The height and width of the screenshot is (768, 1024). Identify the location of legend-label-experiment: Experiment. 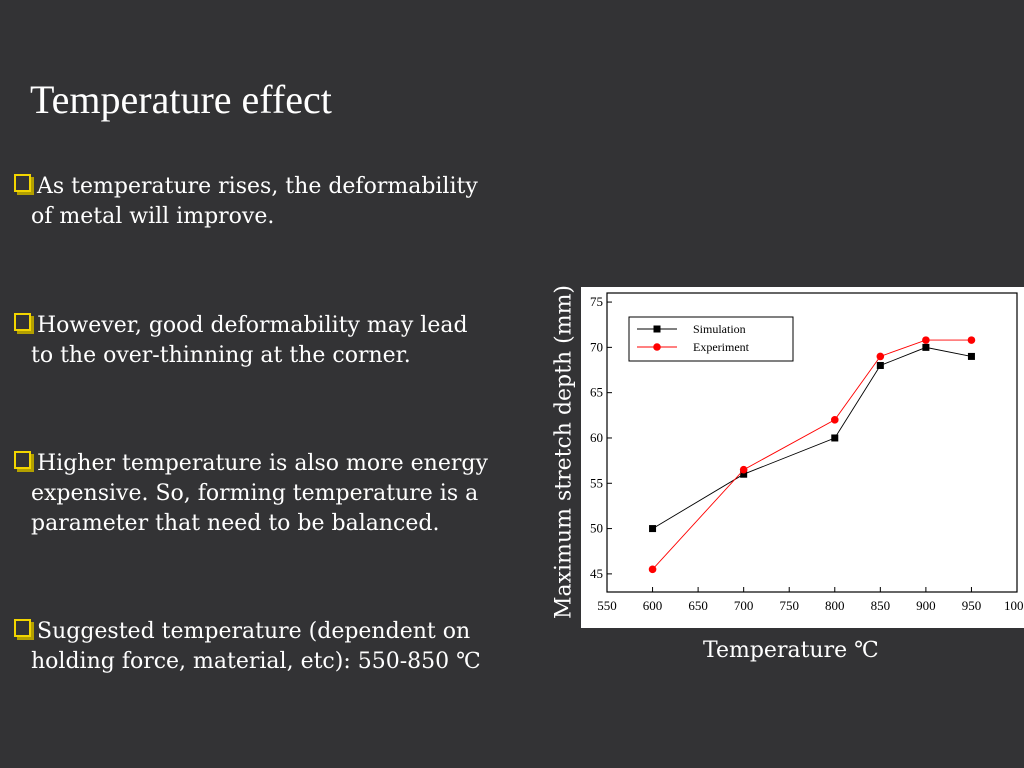
(721, 347).